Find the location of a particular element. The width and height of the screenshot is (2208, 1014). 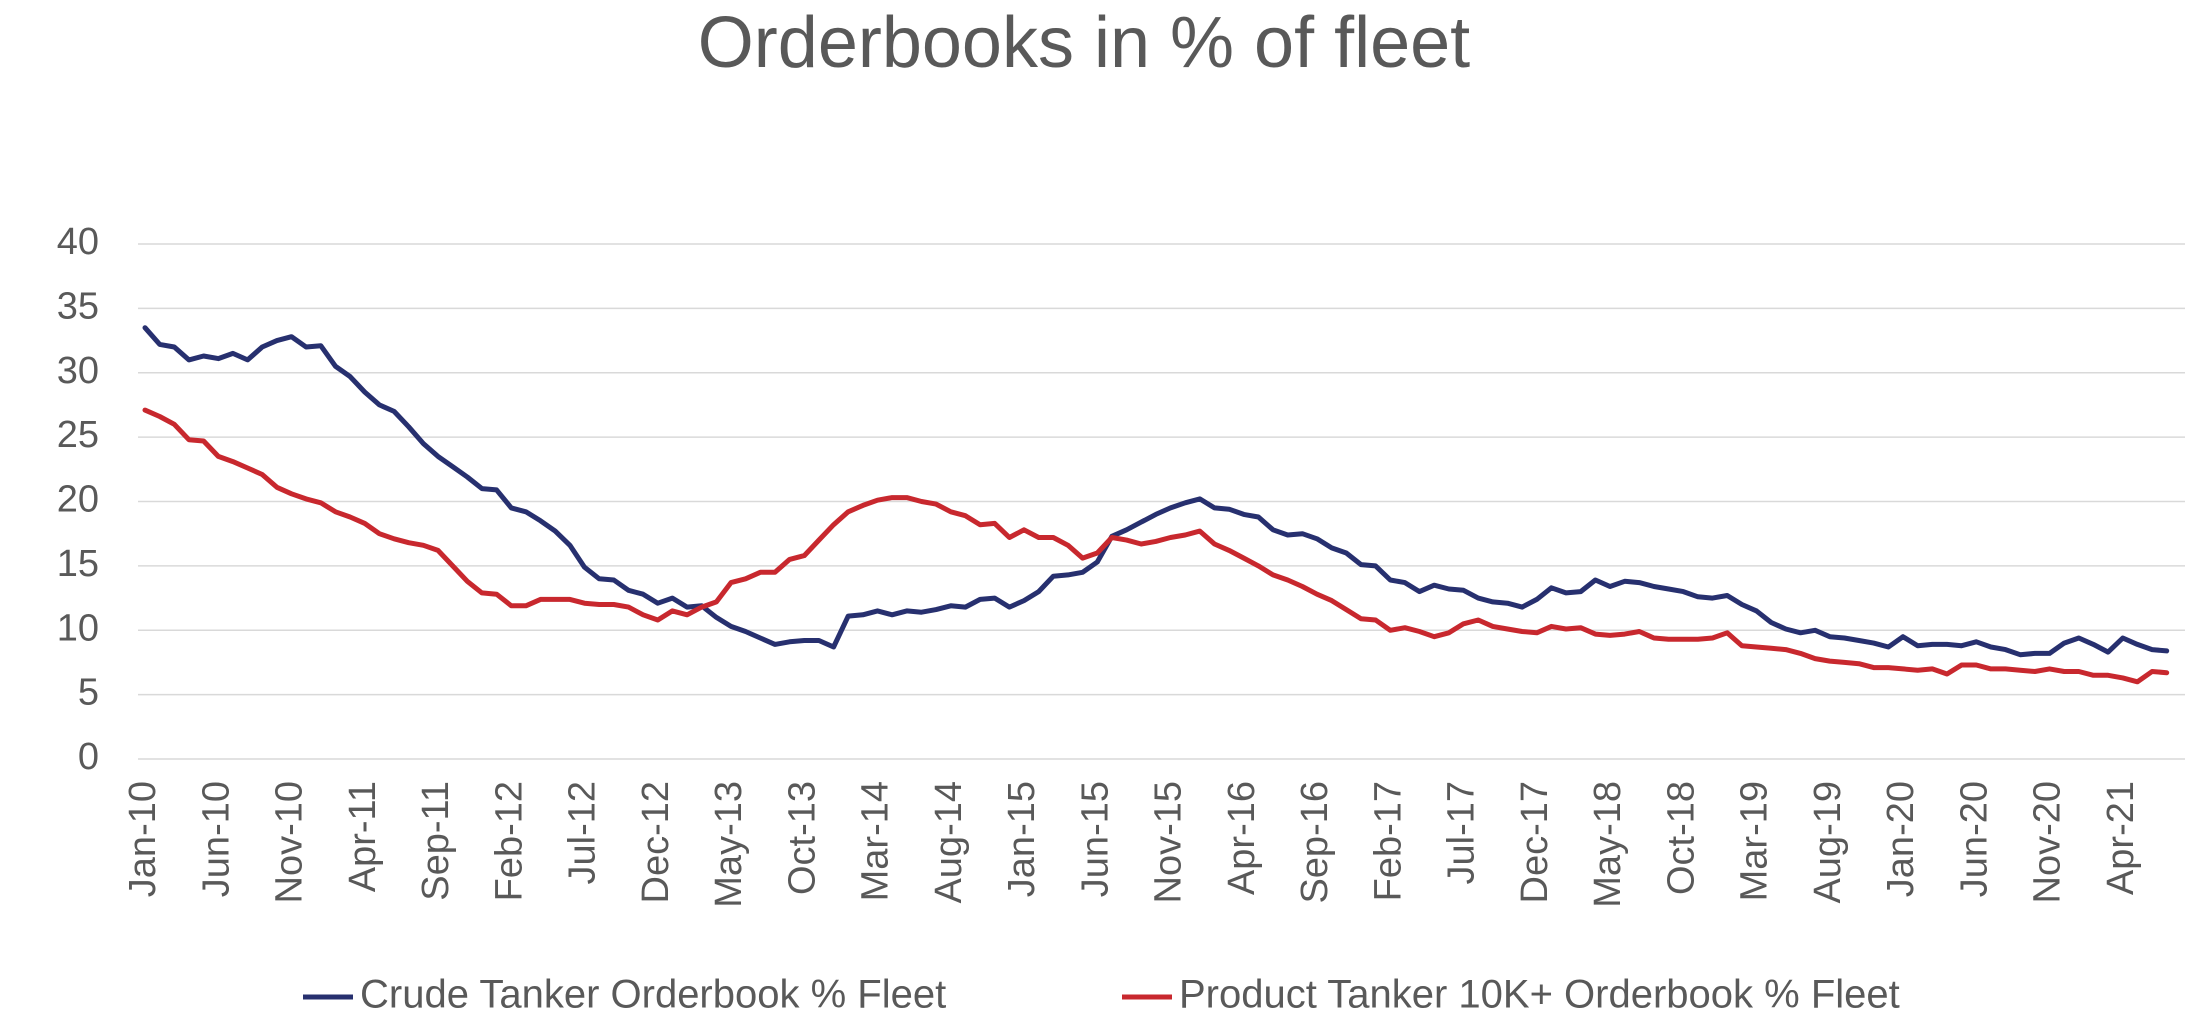

x-tick-label: May-13 is located at coordinates (729, 844).